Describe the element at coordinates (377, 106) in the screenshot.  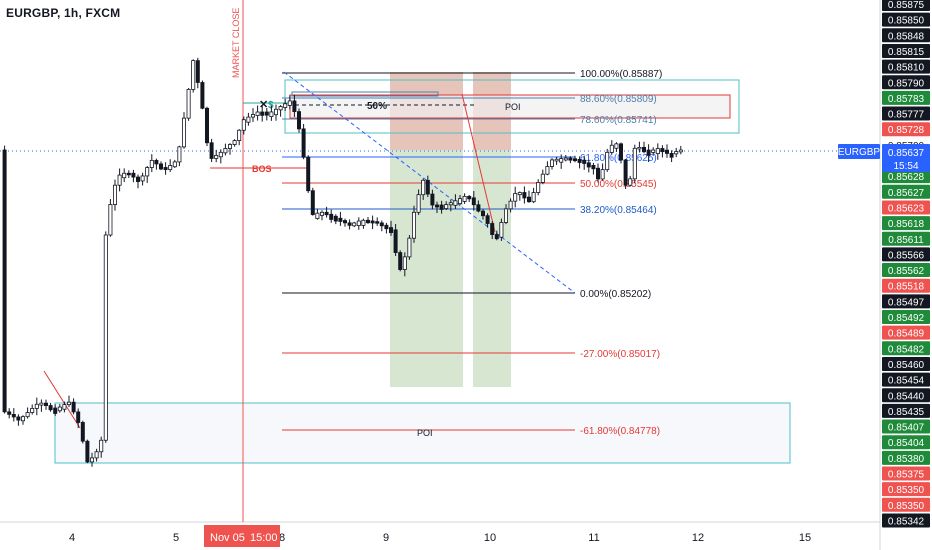
I see `half-label: 50%` at that location.